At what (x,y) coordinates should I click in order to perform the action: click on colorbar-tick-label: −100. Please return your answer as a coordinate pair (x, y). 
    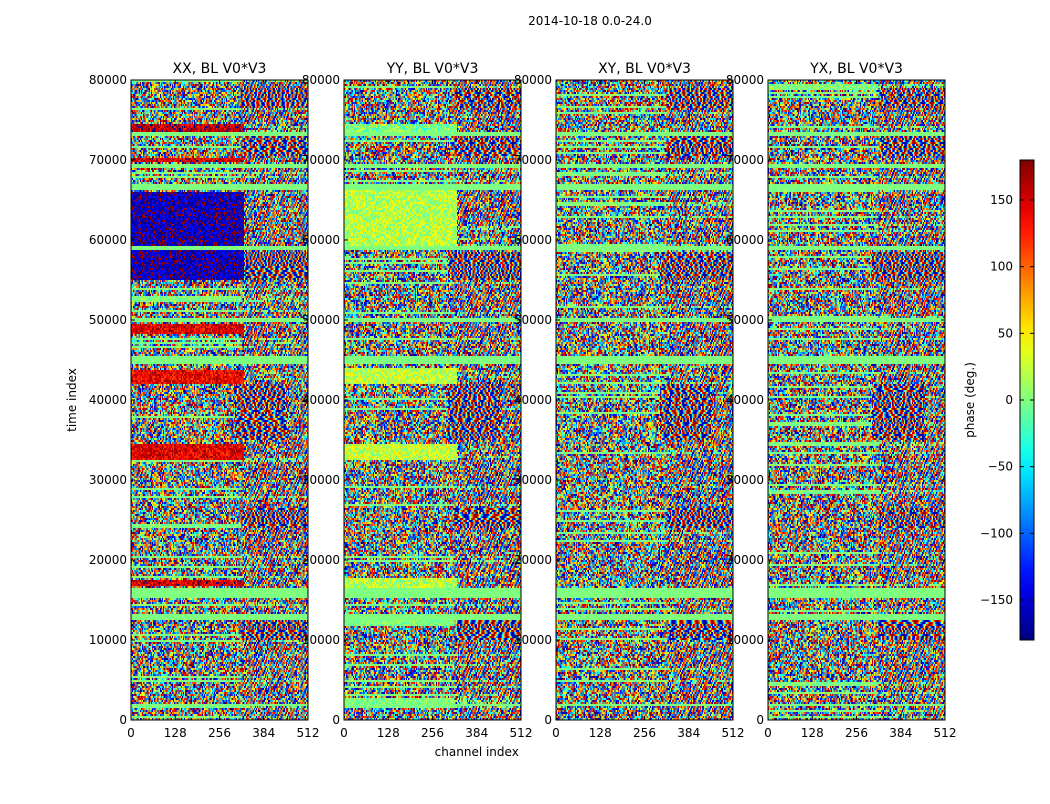
    Looking at the image, I should click on (996, 533).